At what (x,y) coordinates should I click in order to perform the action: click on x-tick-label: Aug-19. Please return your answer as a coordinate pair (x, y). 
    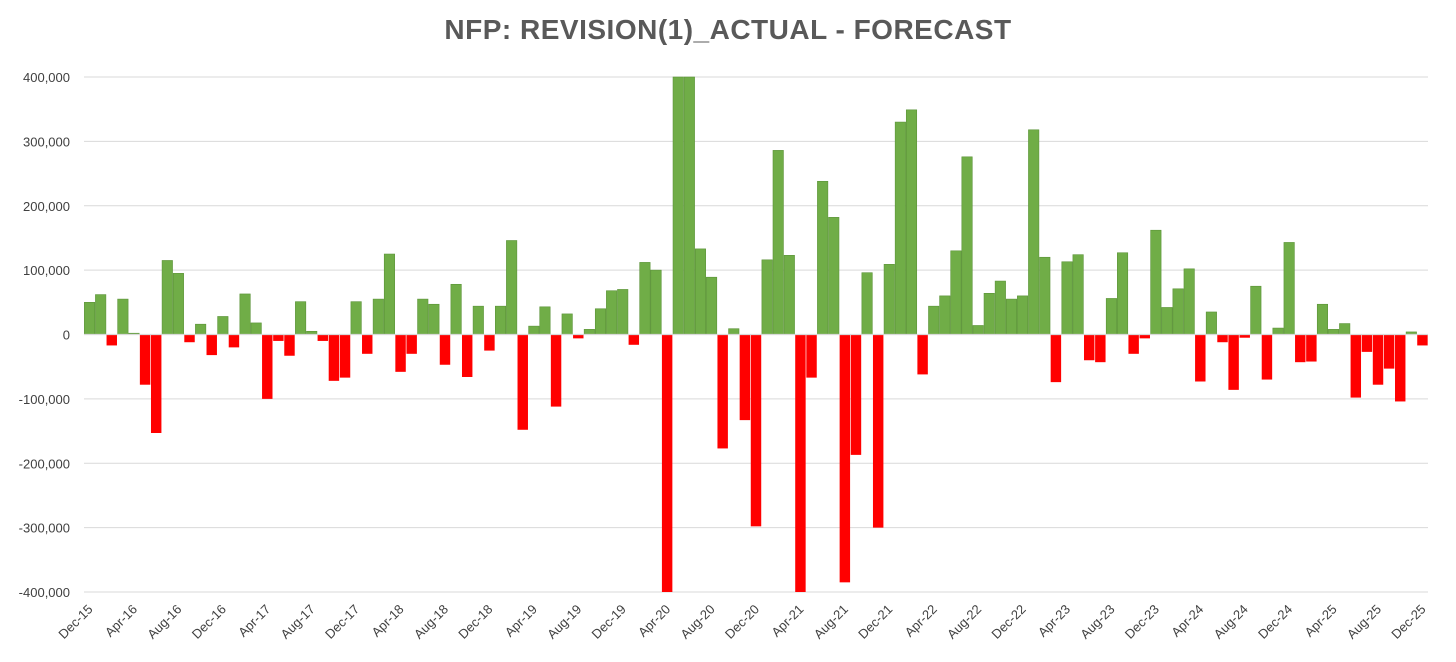
    Looking at the image, I should click on (564, 622).